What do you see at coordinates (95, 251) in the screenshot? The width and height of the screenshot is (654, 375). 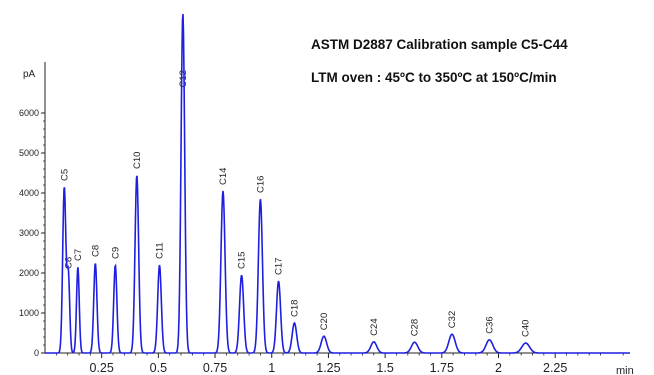 I see `peak-label-c8: C8` at bounding box center [95, 251].